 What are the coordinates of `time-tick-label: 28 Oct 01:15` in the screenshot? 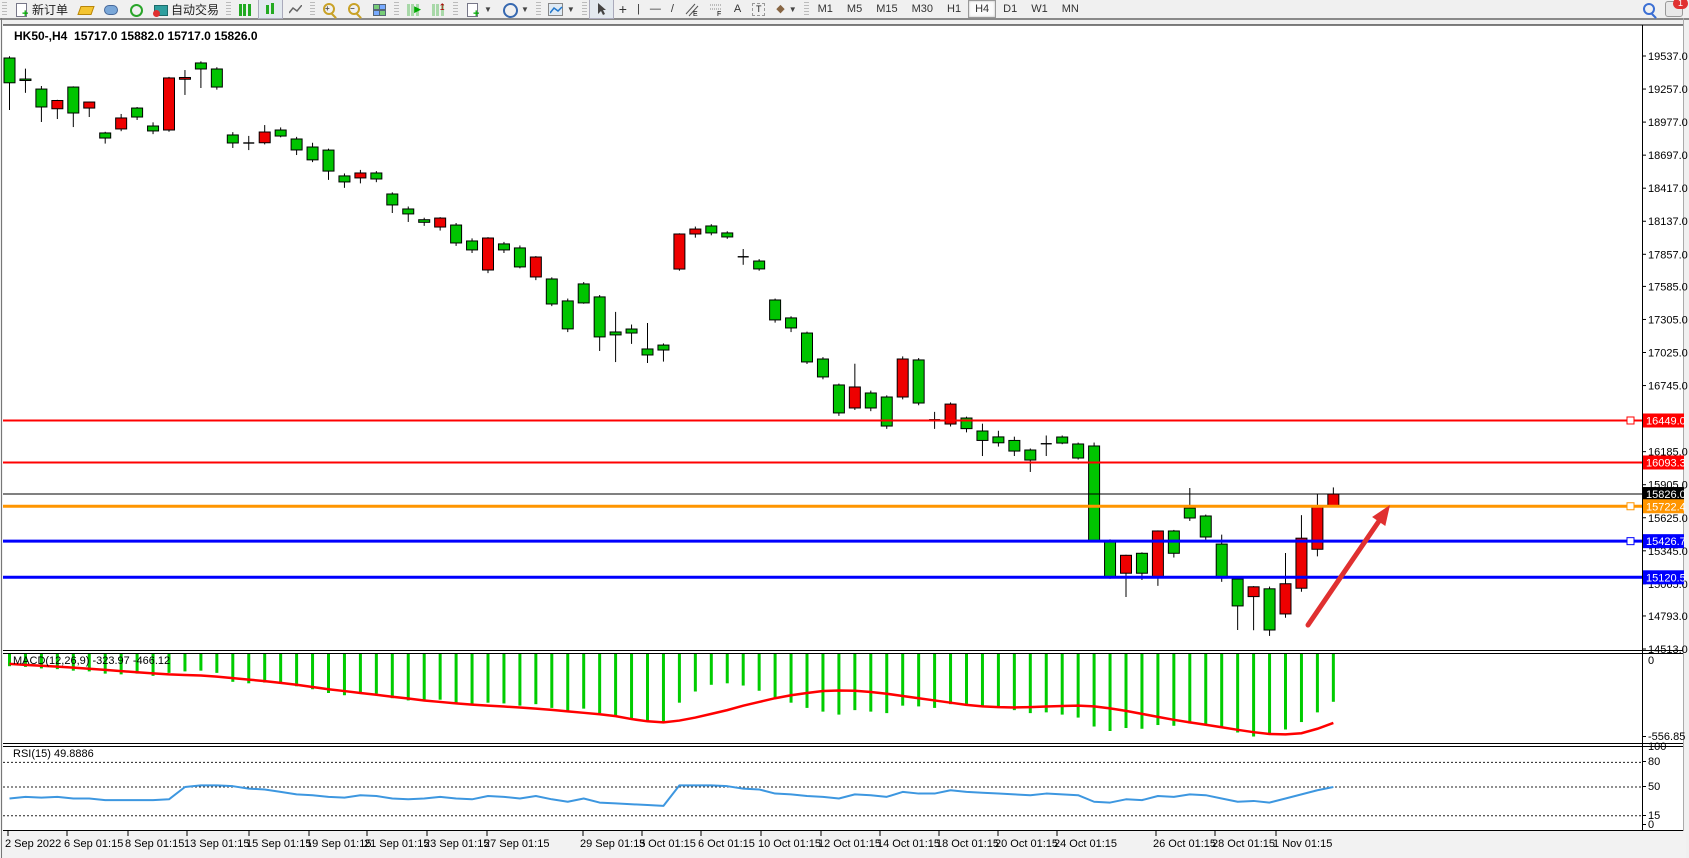 It's located at (1243, 844).